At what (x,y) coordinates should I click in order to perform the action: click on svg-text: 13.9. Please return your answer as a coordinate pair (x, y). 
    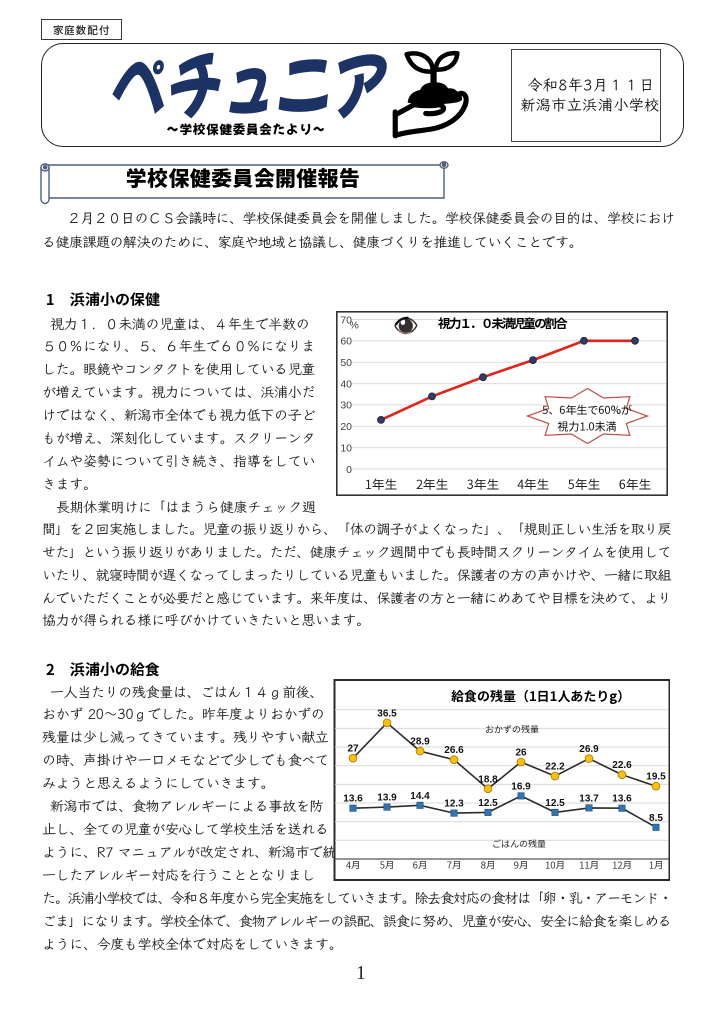
    Looking at the image, I should click on (387, 798).